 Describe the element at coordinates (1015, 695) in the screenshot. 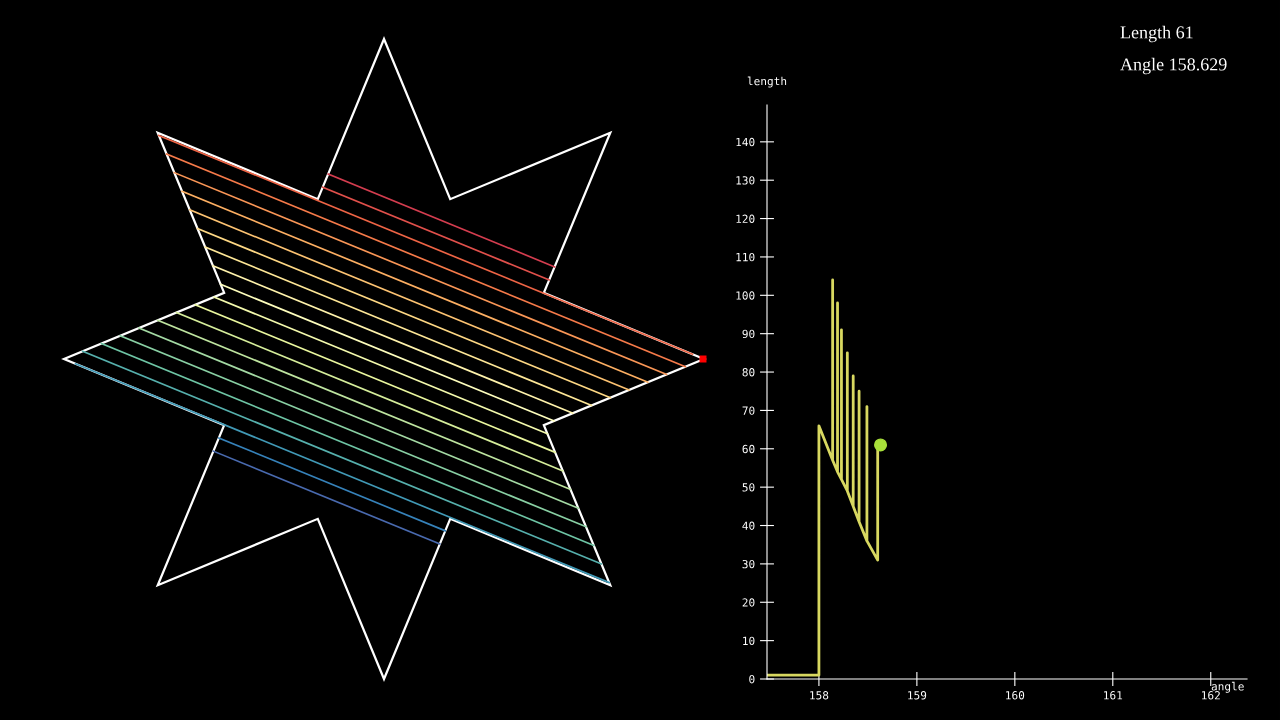

I see `x-tick-label: 160` at that location.